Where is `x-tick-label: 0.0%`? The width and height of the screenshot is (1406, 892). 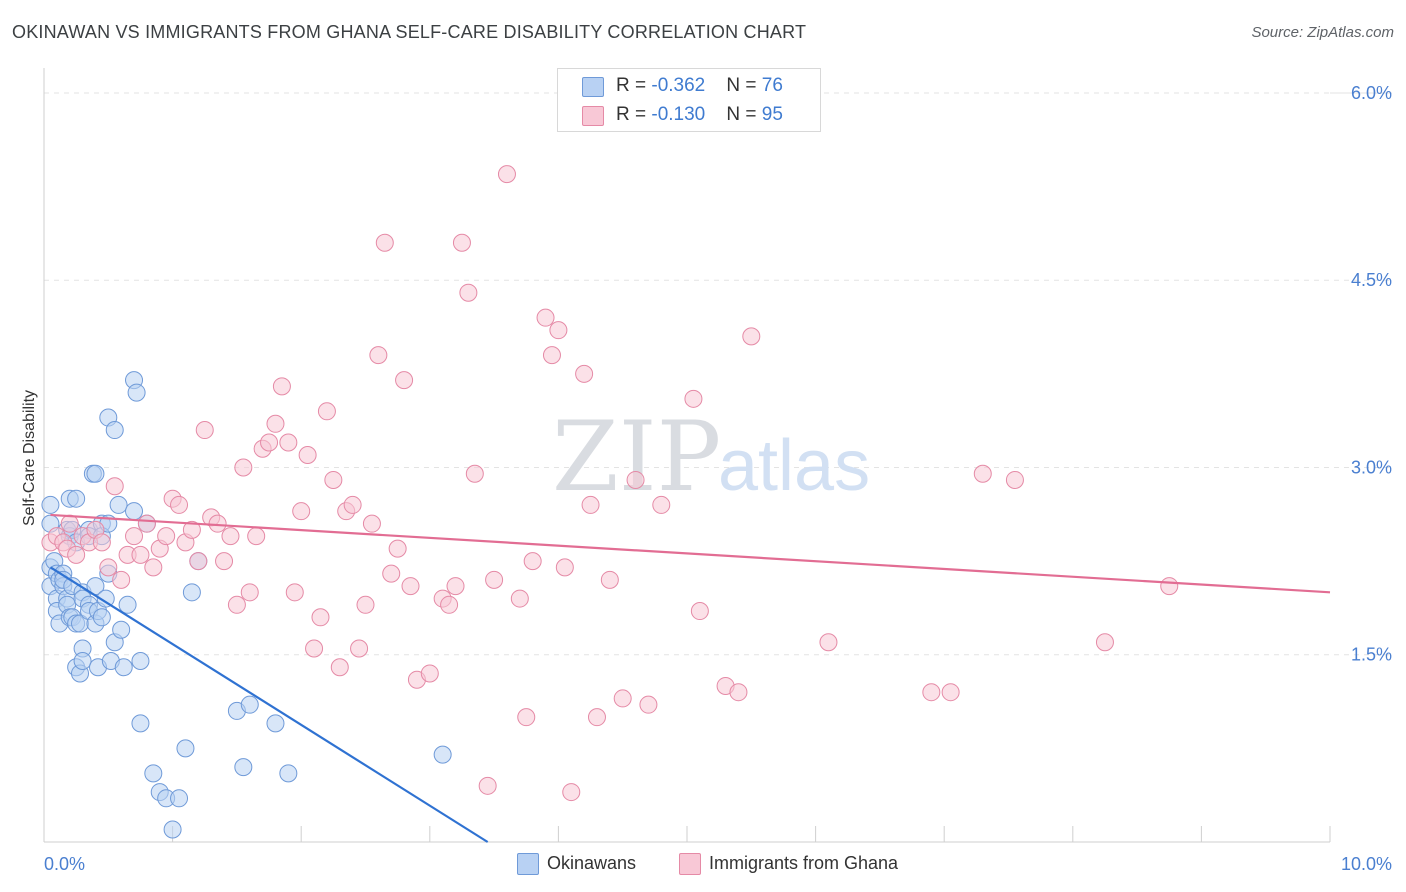
x-tick-label: 0.0% is located at coordinates (64, 864).